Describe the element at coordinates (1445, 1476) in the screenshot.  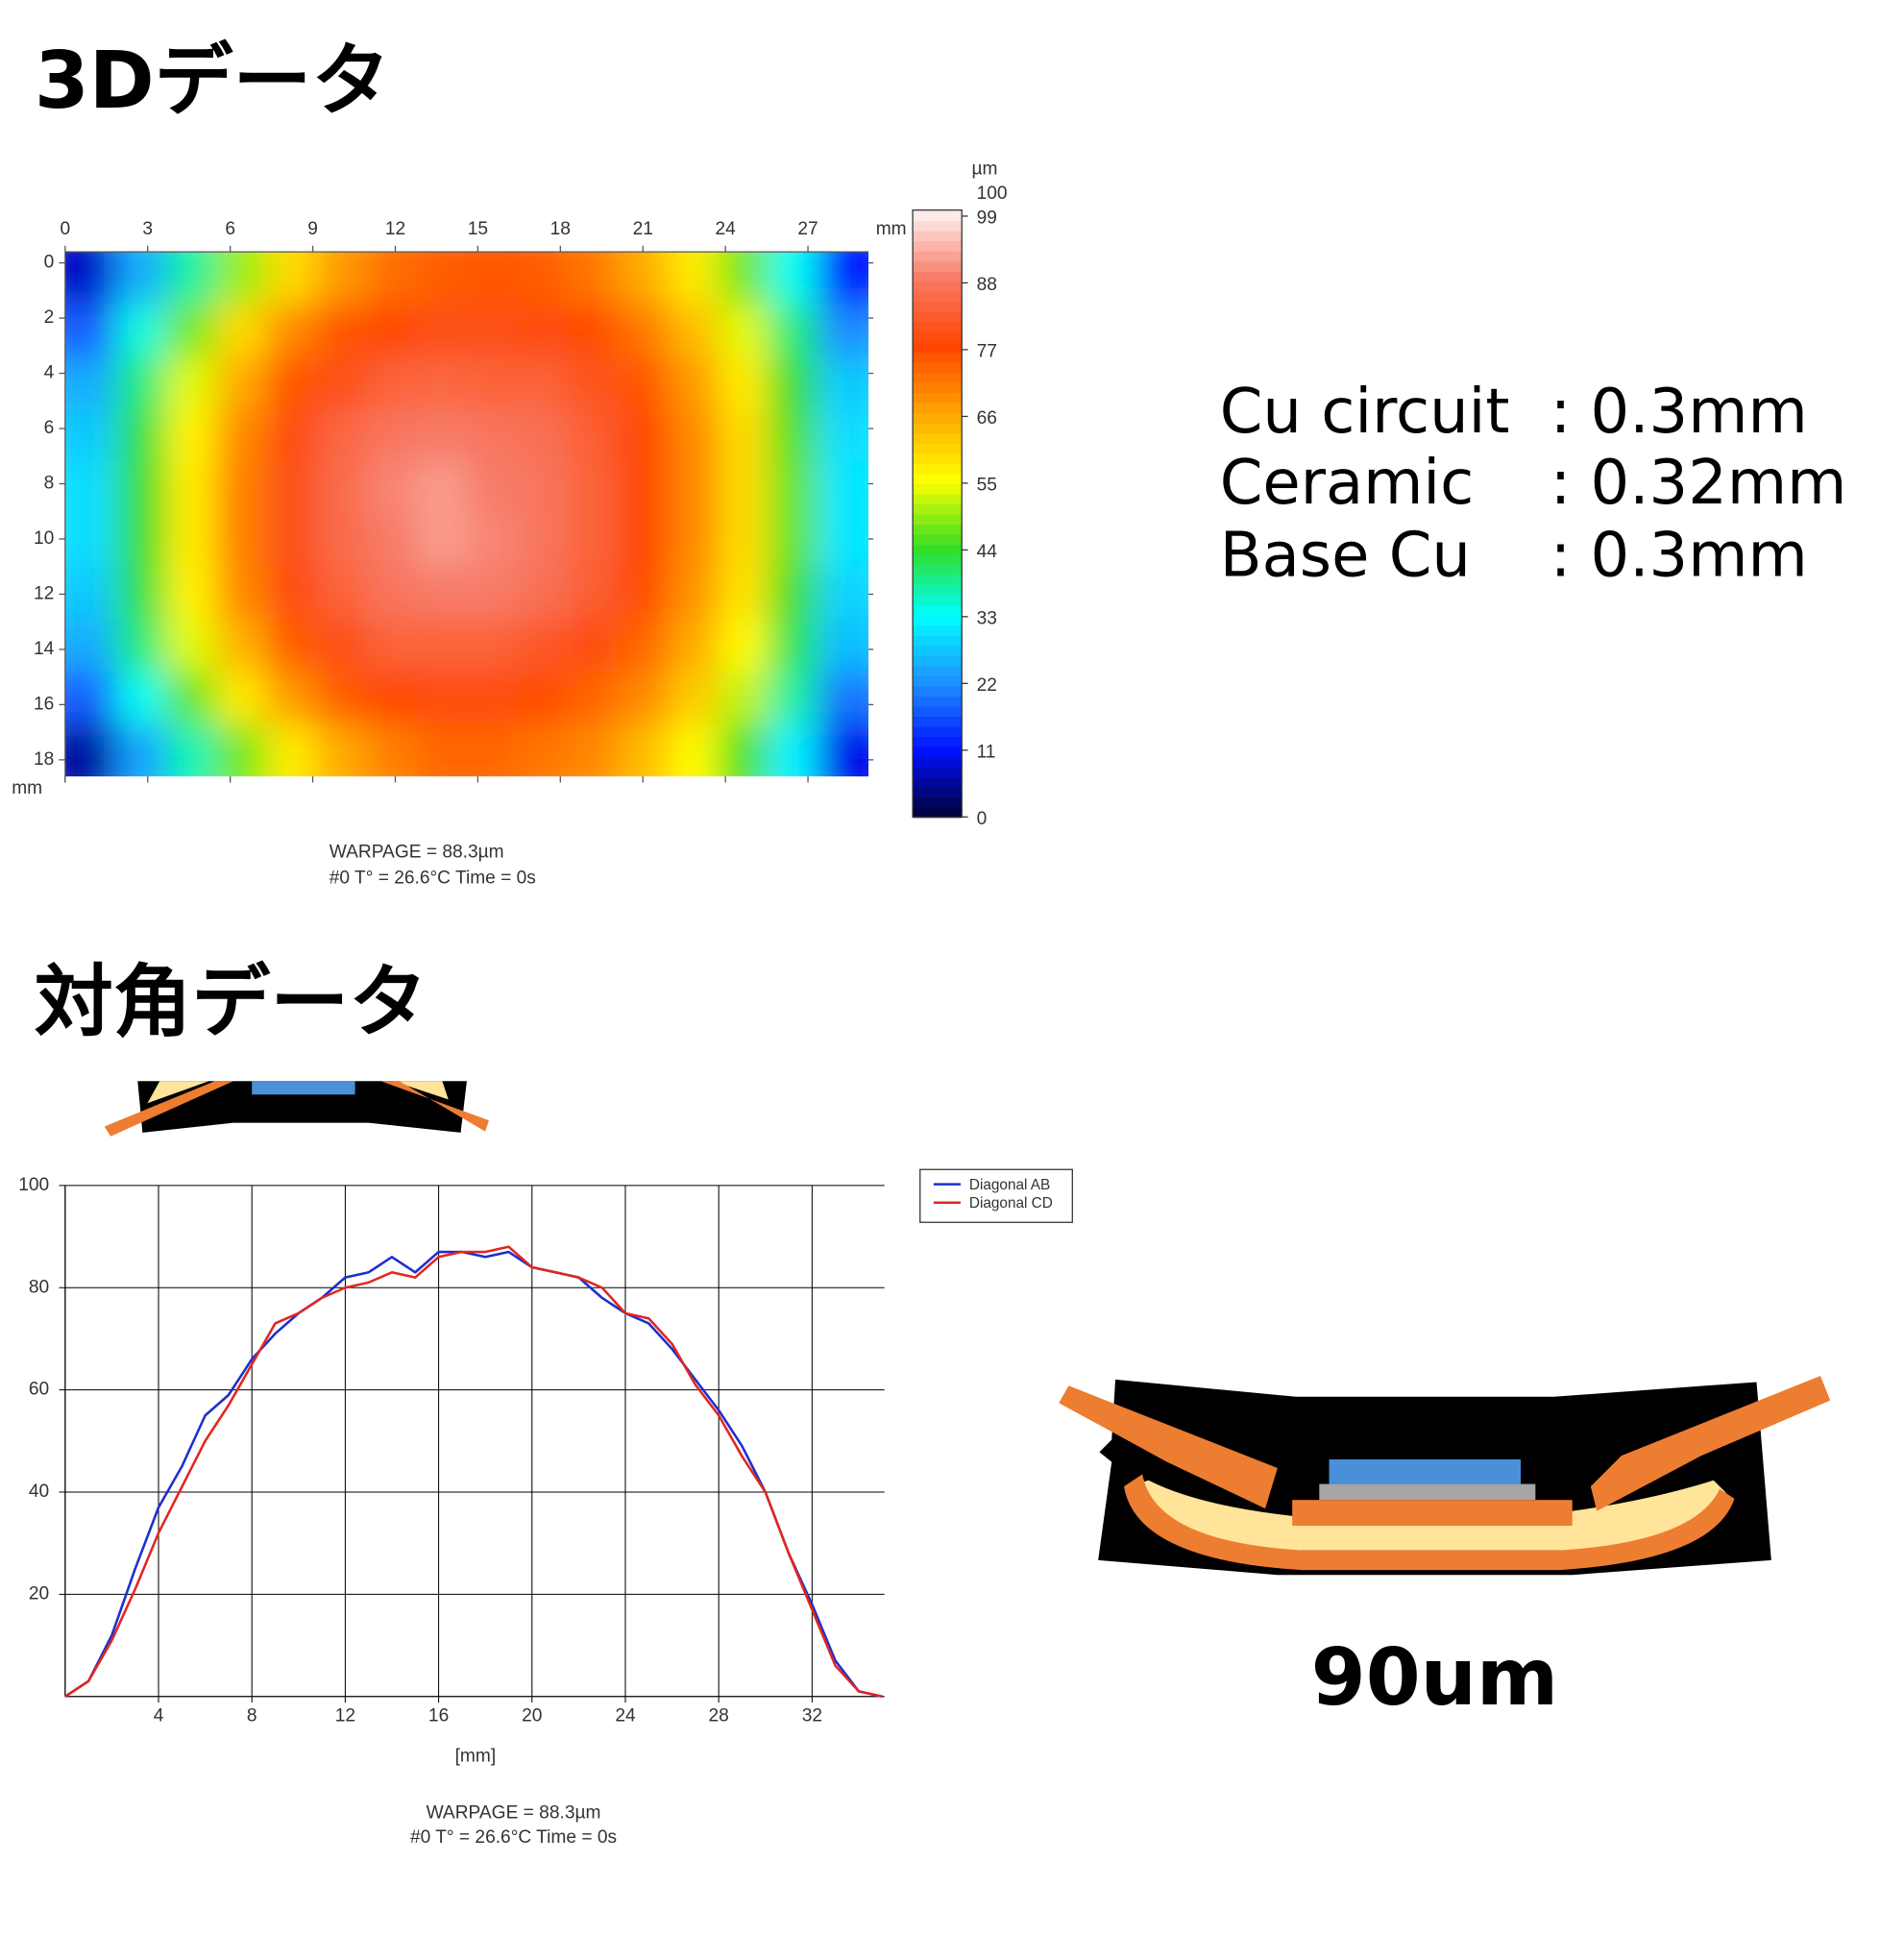
I see `big-diagram` at that location.